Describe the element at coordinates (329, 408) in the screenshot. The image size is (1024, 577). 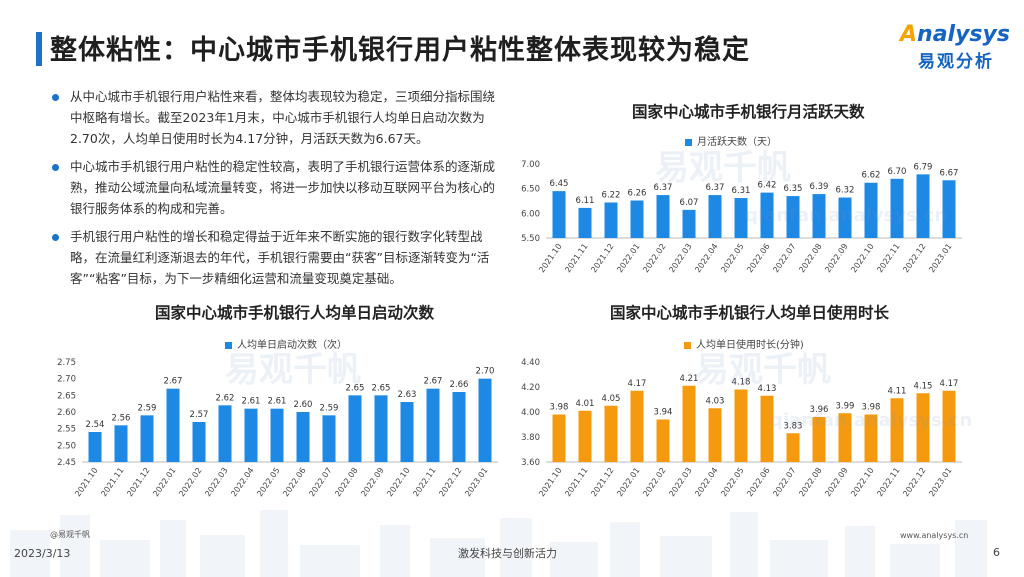
I see `data-label: 2.59` at that location.